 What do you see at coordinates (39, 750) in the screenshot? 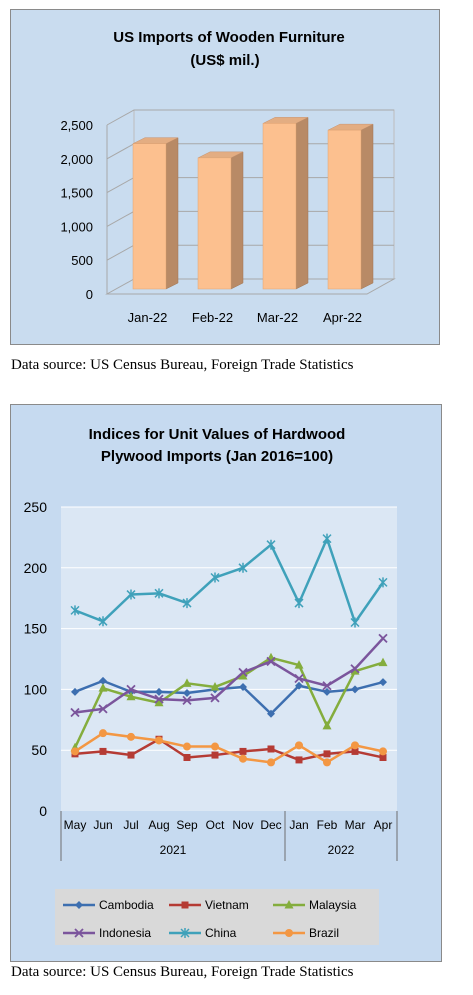
I see `y-tick-label: 50` at bounding box center [39, 750].